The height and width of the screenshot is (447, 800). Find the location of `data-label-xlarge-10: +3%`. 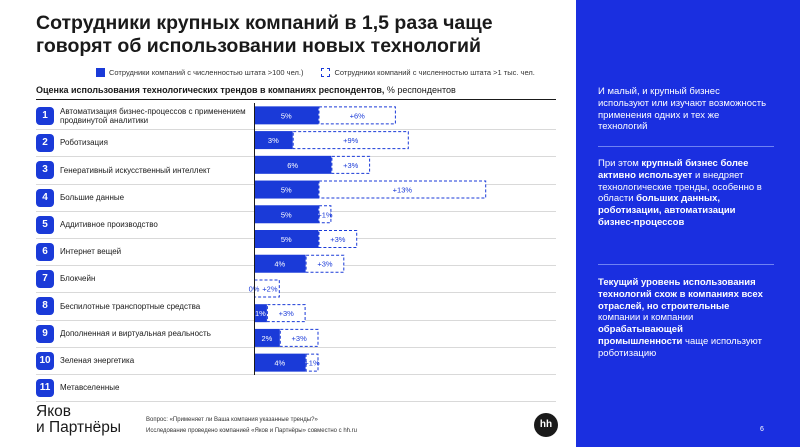

data-label-xlarge-10: +3% is located at coordinates (300, 338).